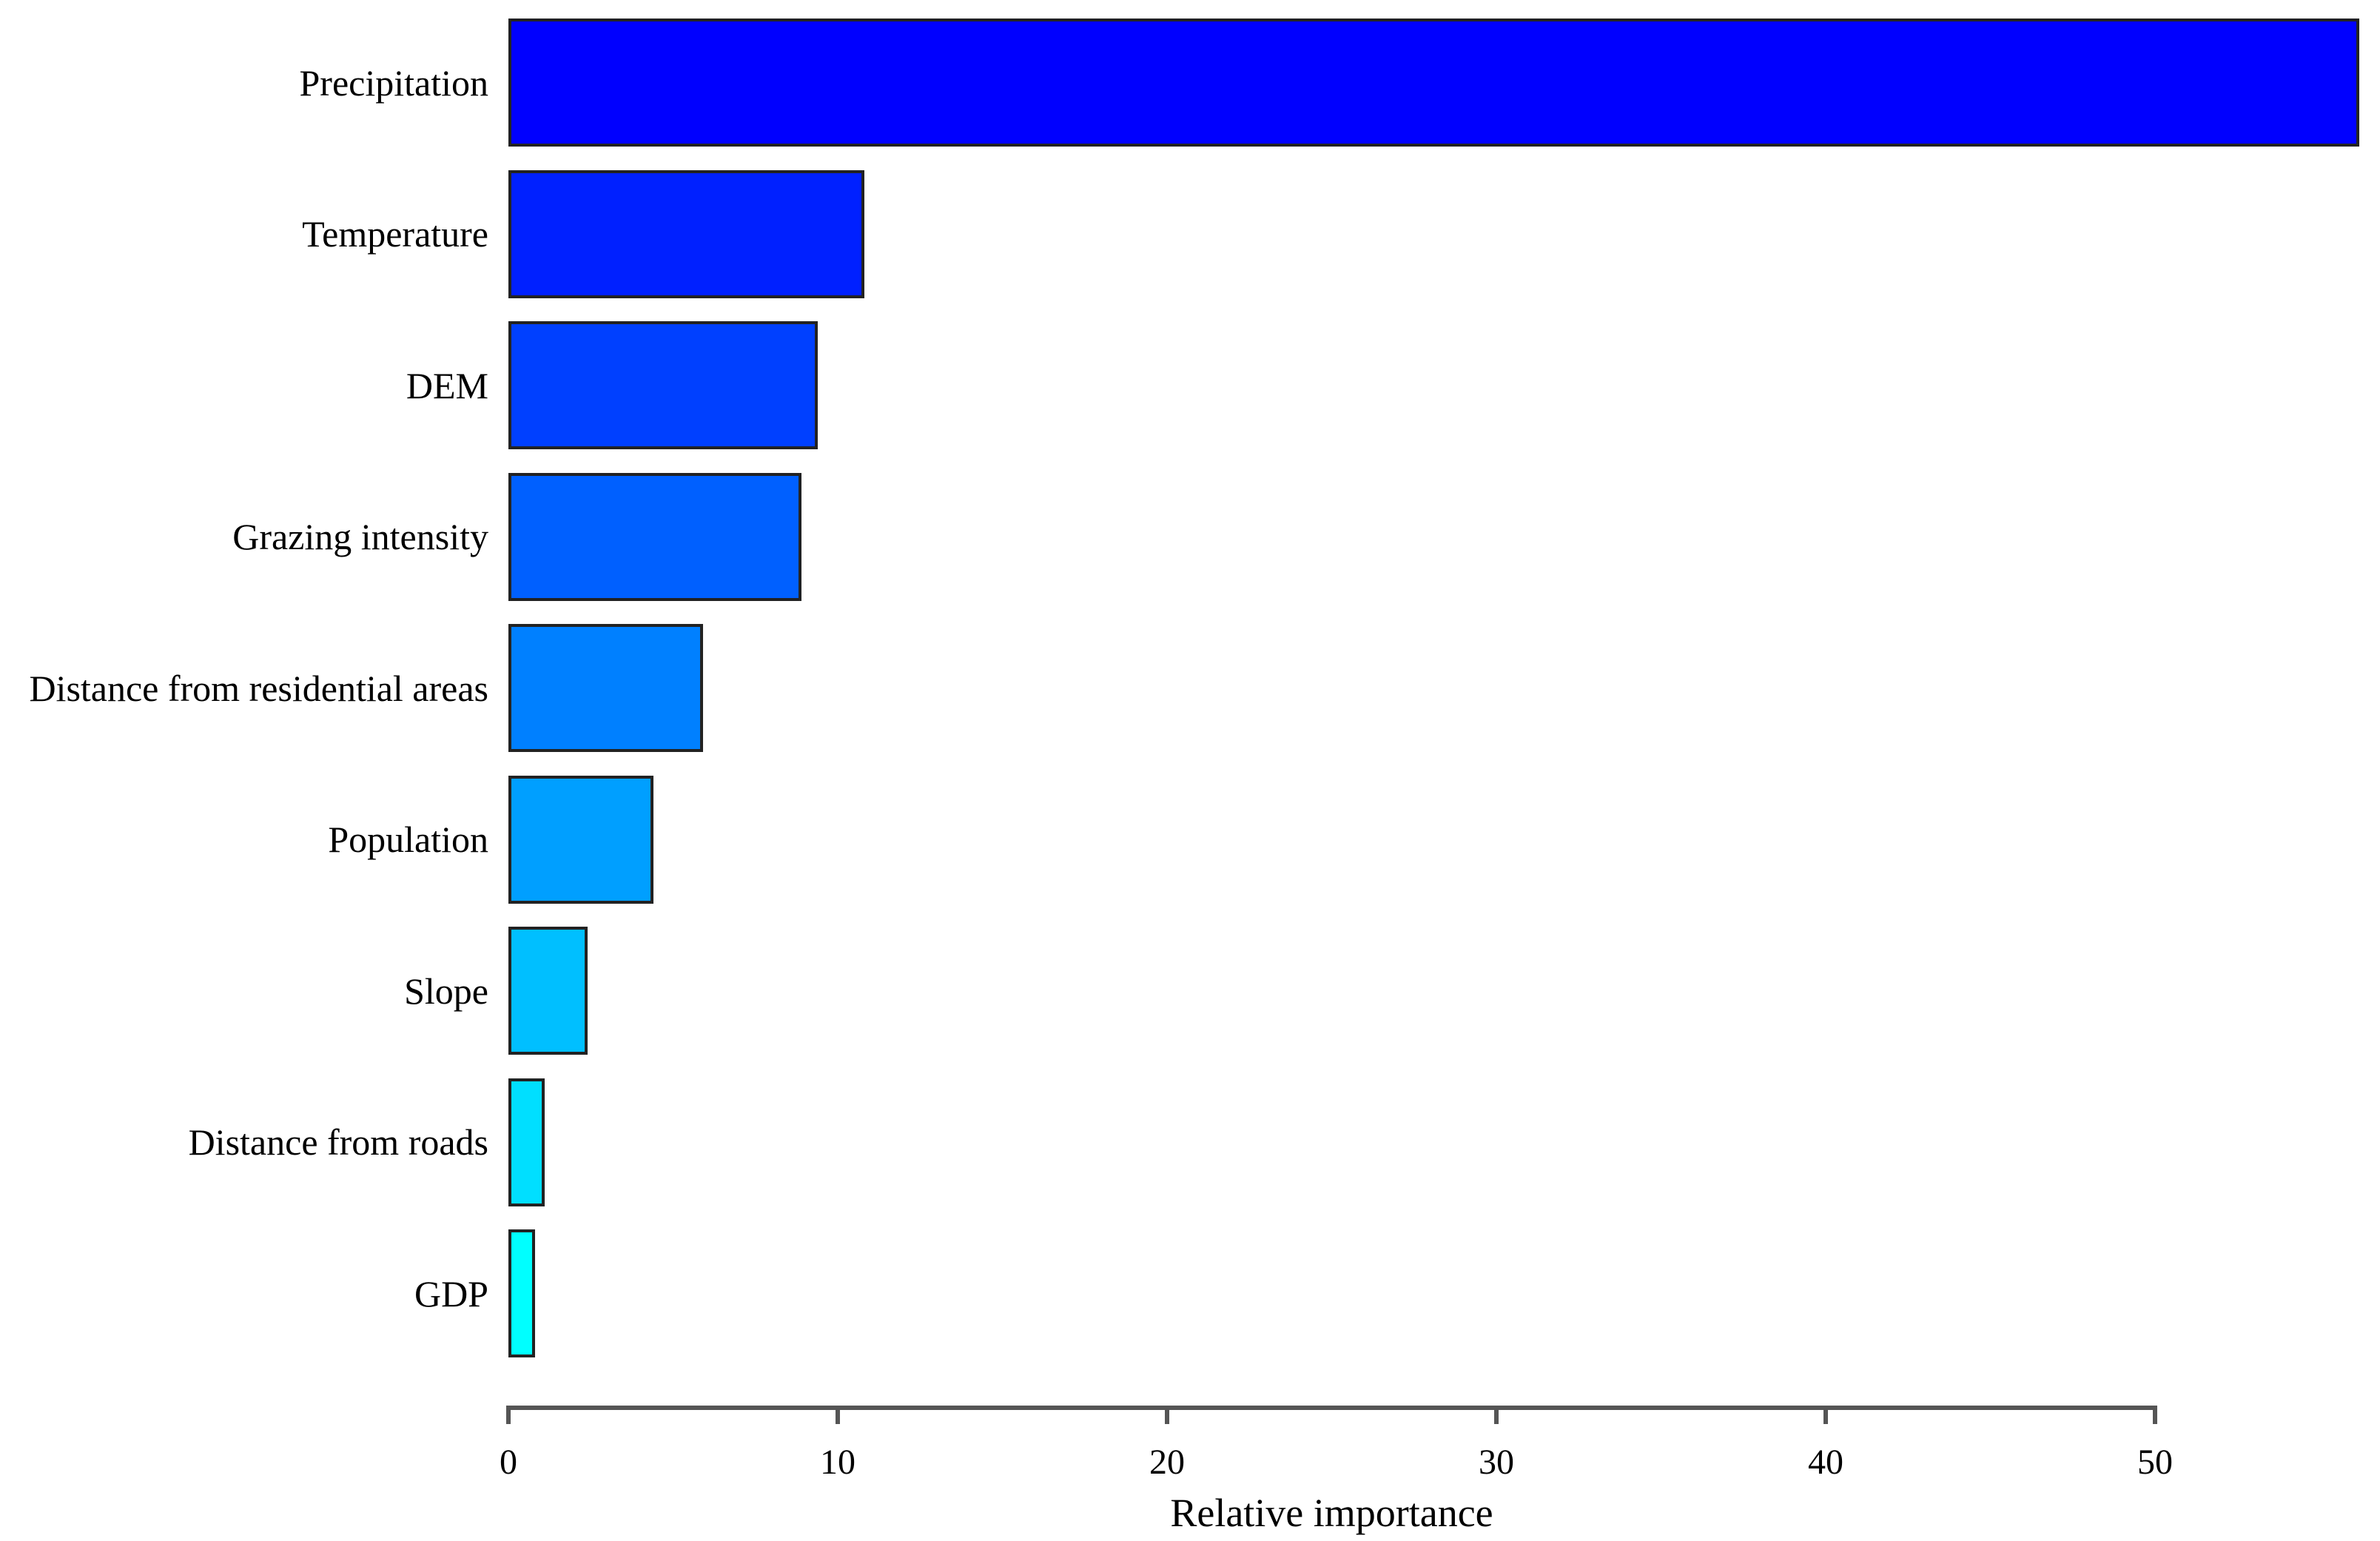  I want to click on bar-distance-from-roads, so click(526, 1142).